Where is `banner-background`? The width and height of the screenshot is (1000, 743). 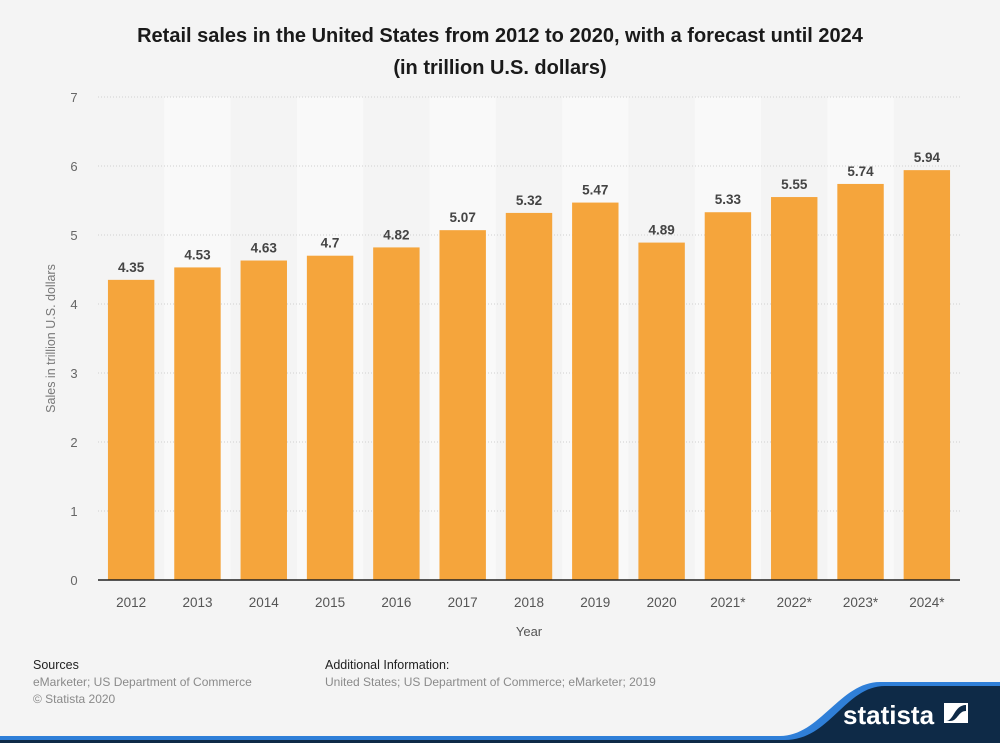 banner-background is located at coordinates (500, 714).